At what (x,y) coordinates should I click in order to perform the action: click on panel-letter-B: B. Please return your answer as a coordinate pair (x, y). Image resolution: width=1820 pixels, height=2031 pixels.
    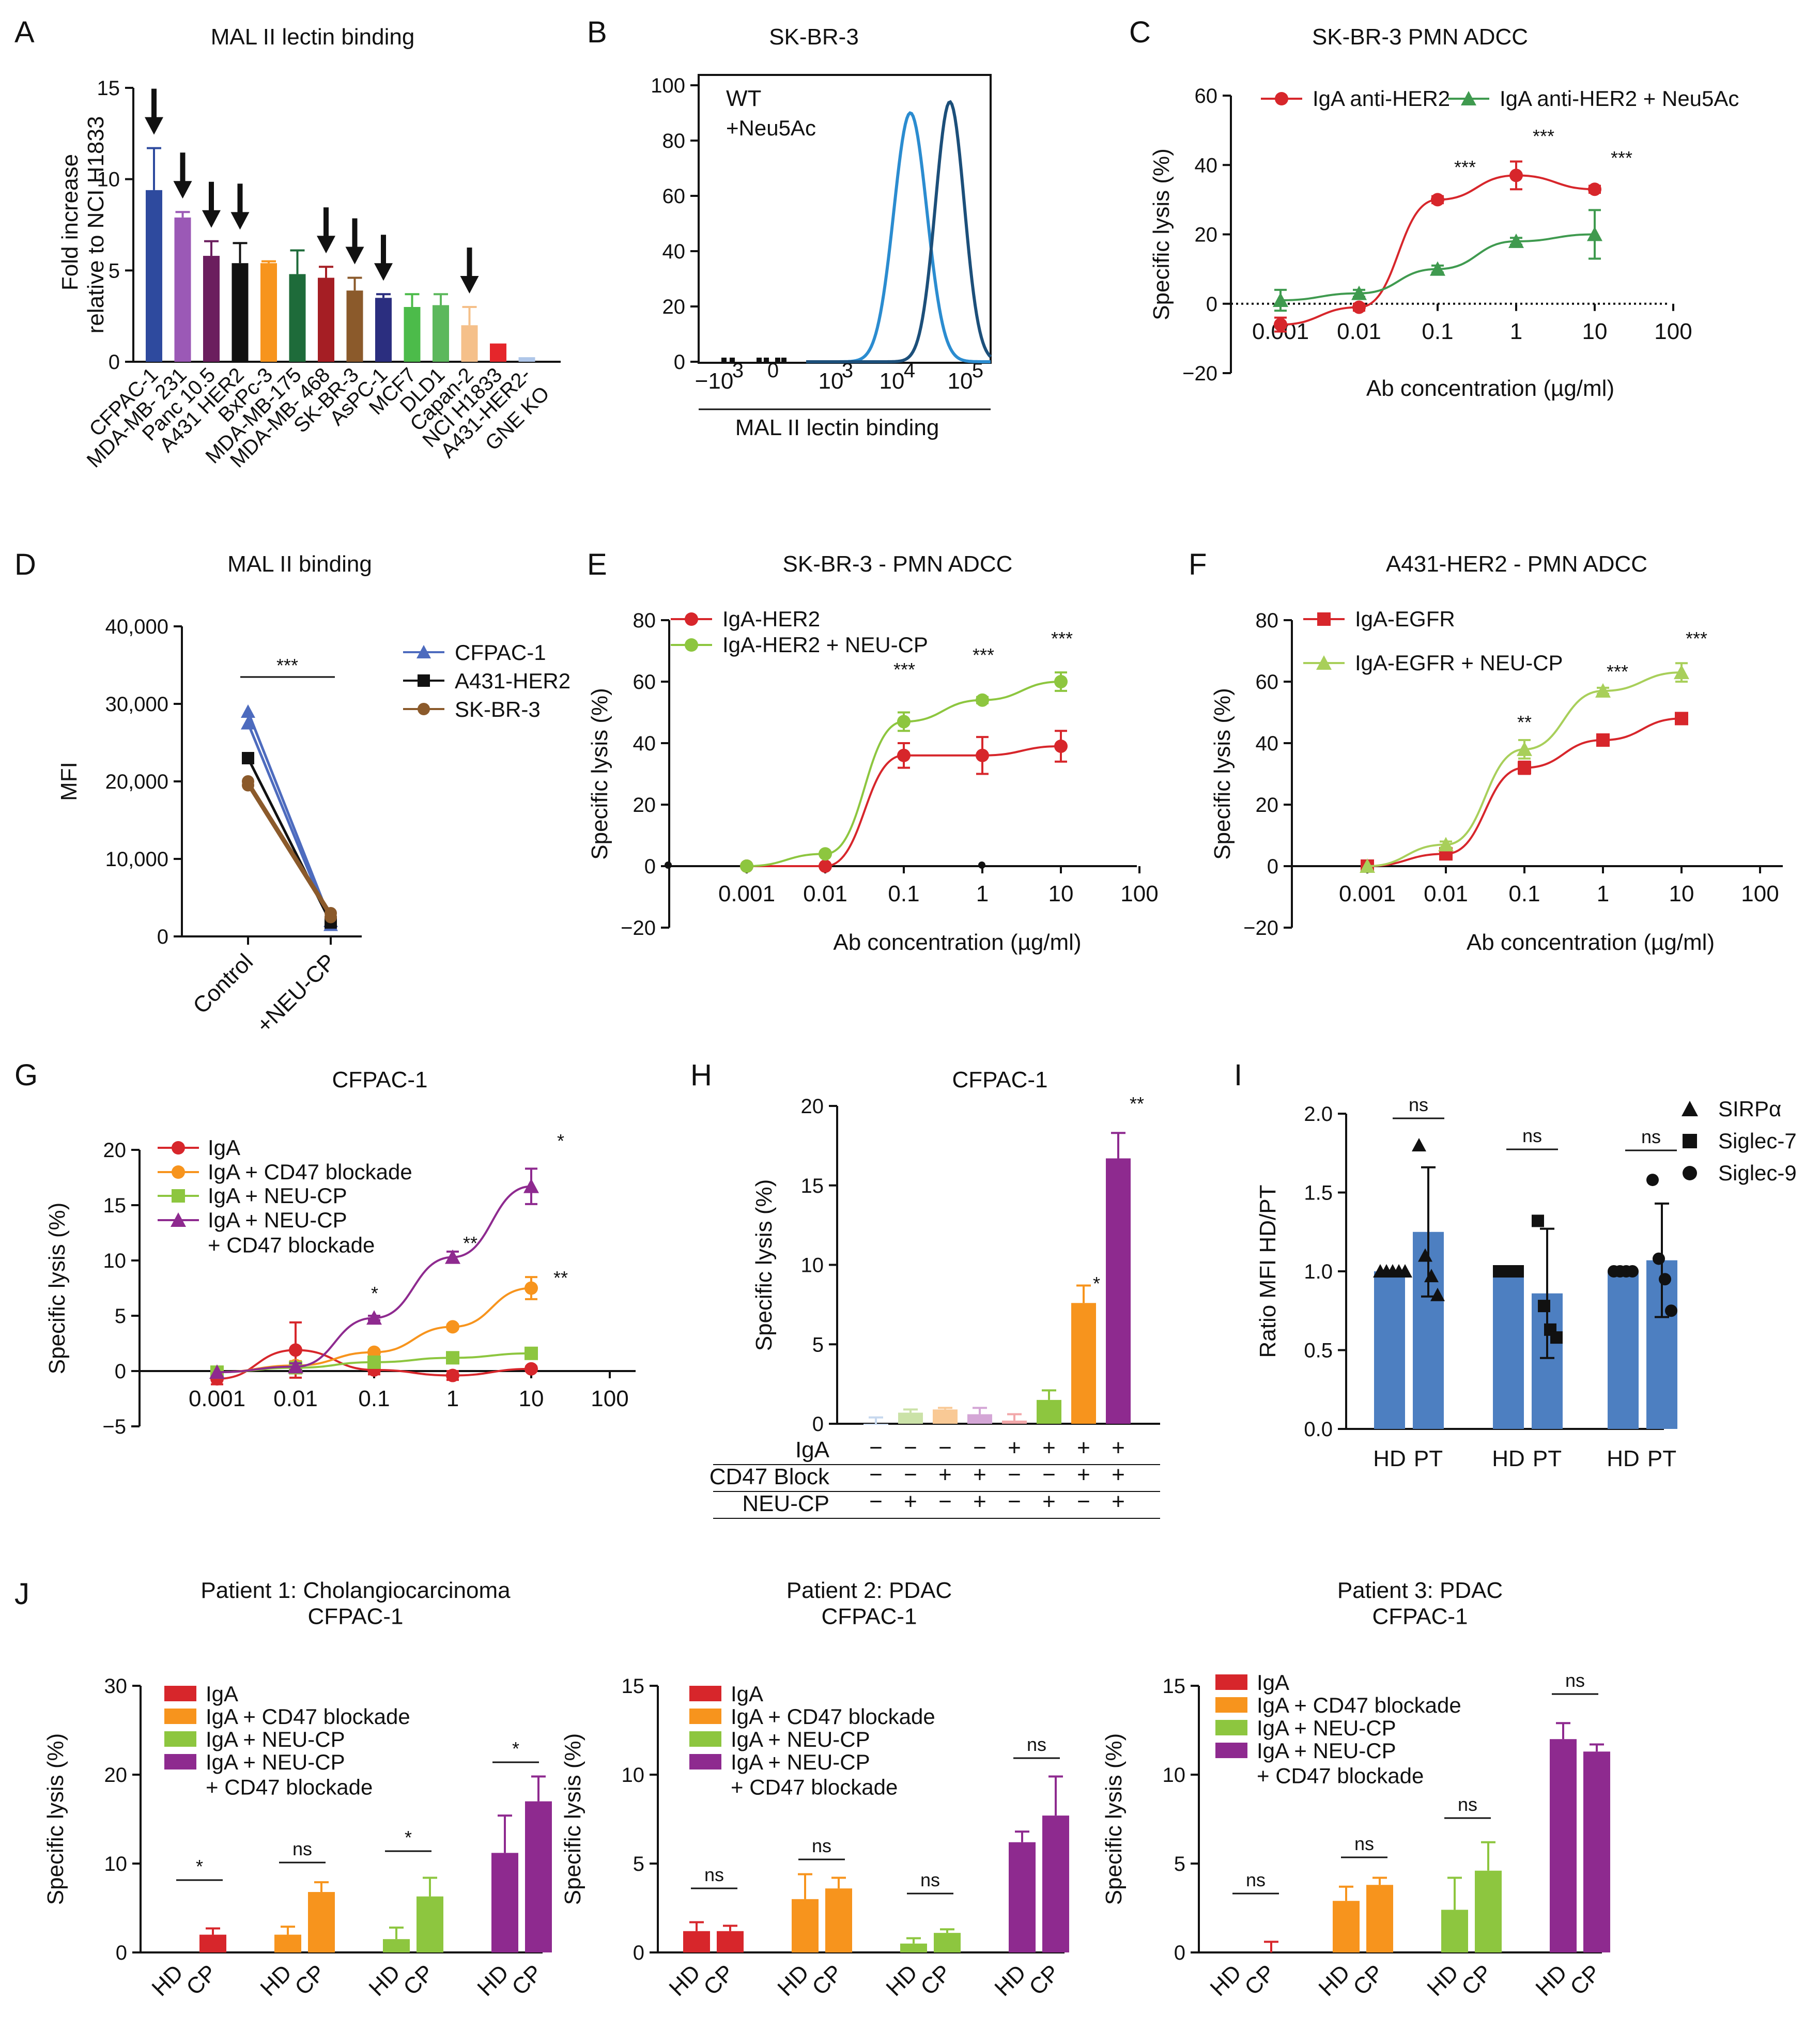
    Looking at the image, I should click on (597, 32).